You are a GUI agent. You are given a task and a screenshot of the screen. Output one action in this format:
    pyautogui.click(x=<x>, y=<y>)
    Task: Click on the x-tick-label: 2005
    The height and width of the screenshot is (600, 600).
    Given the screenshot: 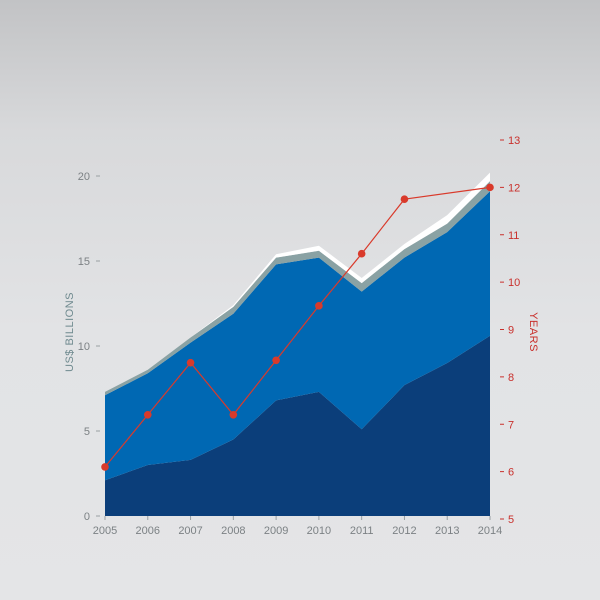 What is the action you would take?
    pyautogui.click(x=105, y=531)
    